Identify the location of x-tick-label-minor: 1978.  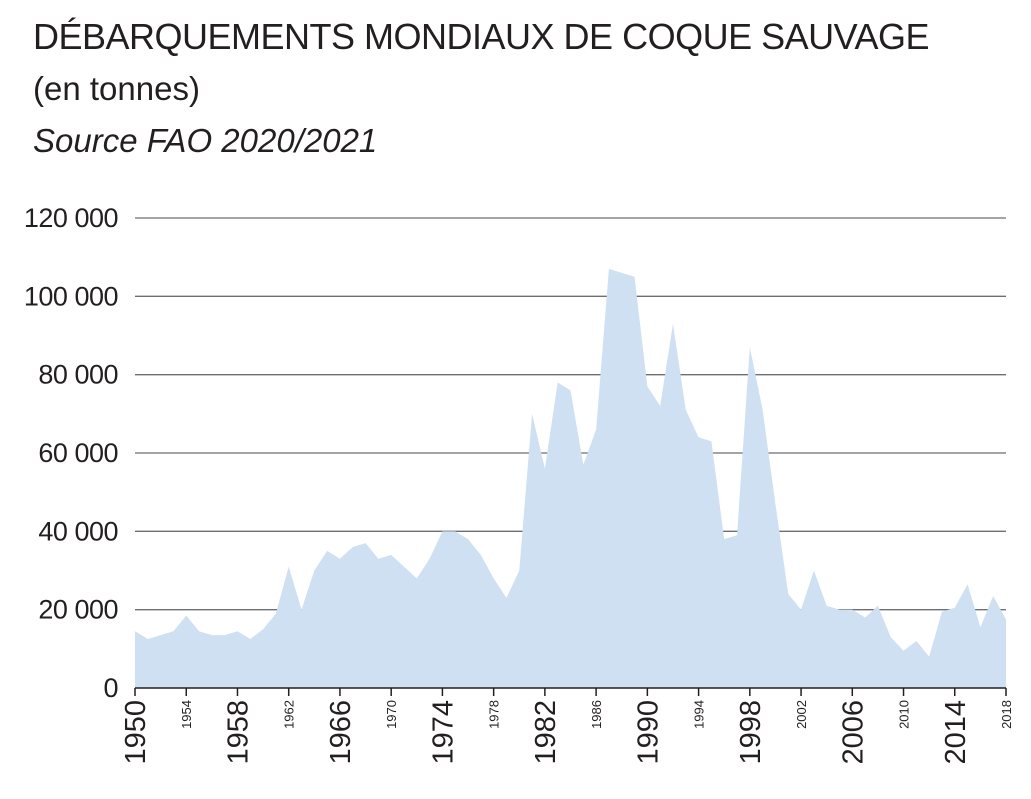
(494, 714).